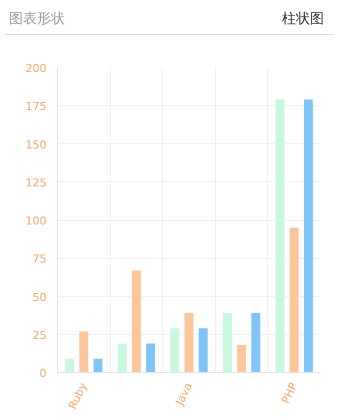  What do you see at coordinates (289, 393) in the screenshot?
I see `x-tick-label: PHP` at bounding box center [289, 393].